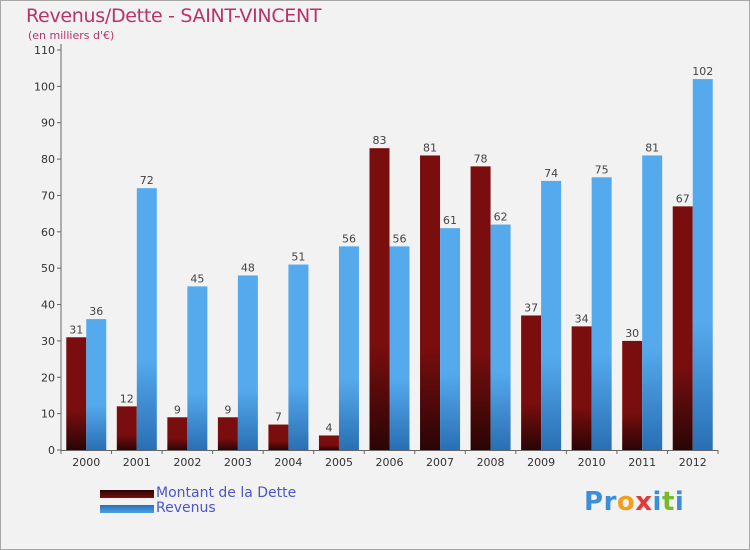  What do you see at coordinates (480, 308) in the screenshot?
I see `bar-debt-2008` at bounding box center [480, 308].